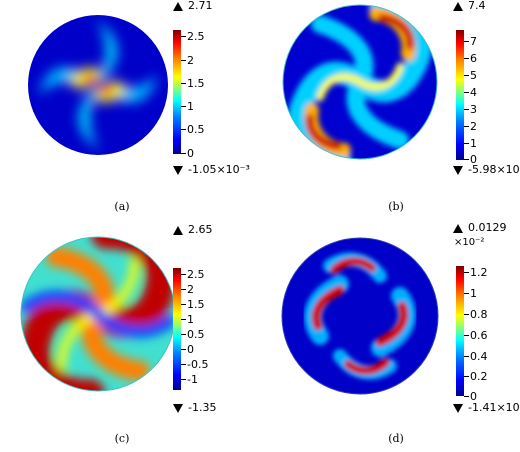  Describe the element at coordinates (193, 83) in the screenshot. I see `tick-a-2: 1.5` at that location.